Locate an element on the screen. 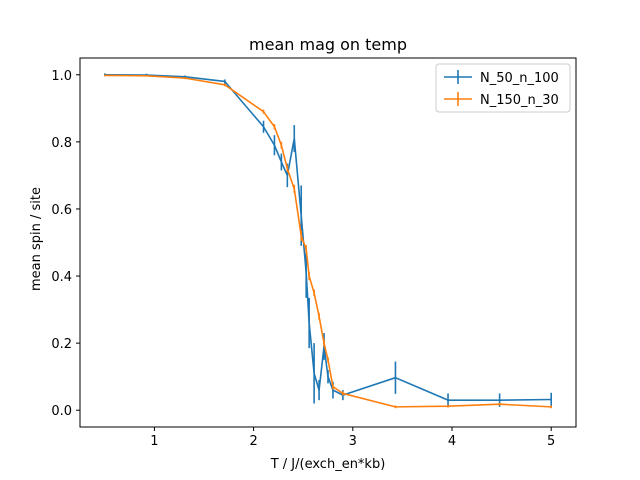 The image size is (640, 480). legend-box is located at coordinates (503, 88).